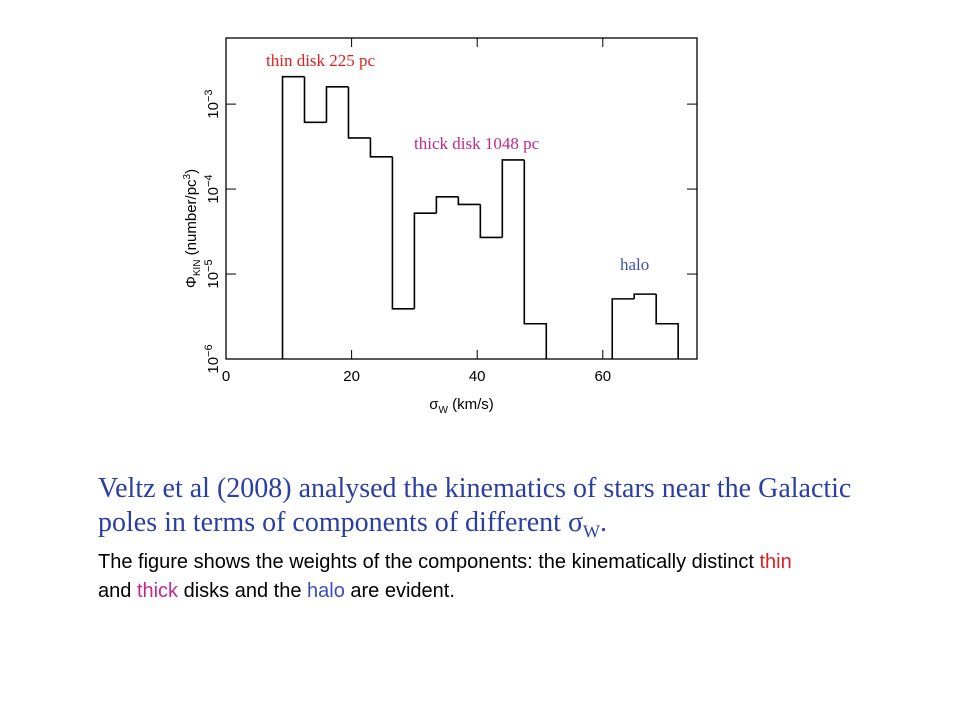 The image size is (960, 720). Describe the element at coordinates (226, 376) in the screenshot. I see `x-tick-label: 0` at that location.